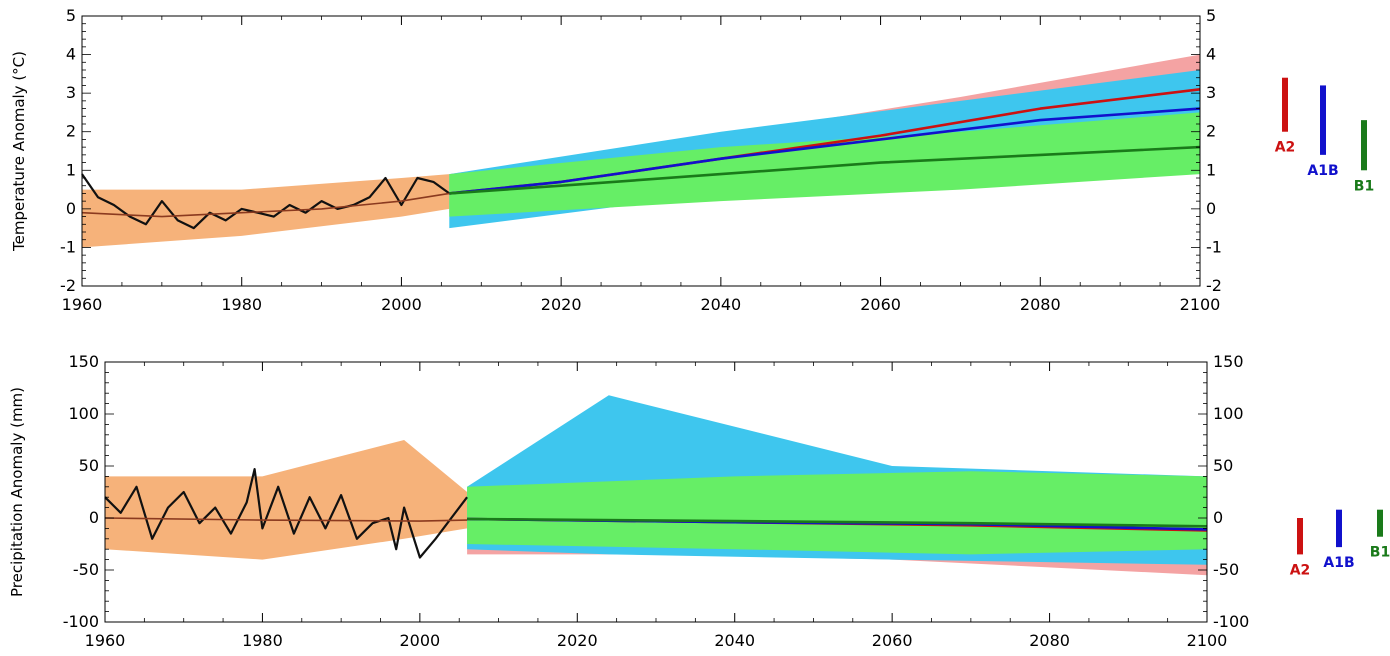 This screenshot has width=1390, height=656. I want to click on y-tick-label-right: 100, so click(1228, 413).